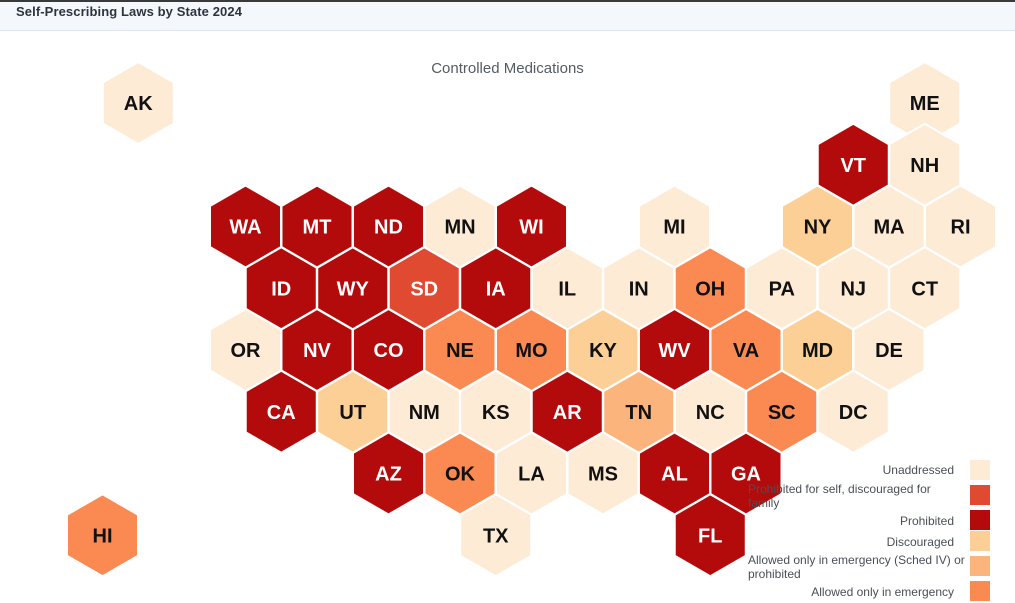 Image resolution: width=1015 pixels, height=603 pixels. I want to click on state-label-nh: NH, so click(924, 166).